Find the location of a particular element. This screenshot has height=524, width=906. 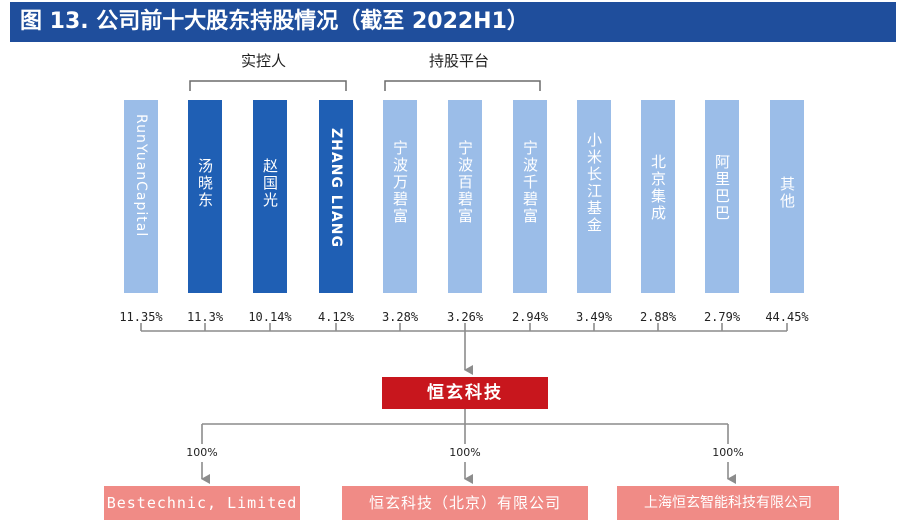

shareholder-bar-alibaba: 阿里巴巴 is located at coordinates (722, 196).